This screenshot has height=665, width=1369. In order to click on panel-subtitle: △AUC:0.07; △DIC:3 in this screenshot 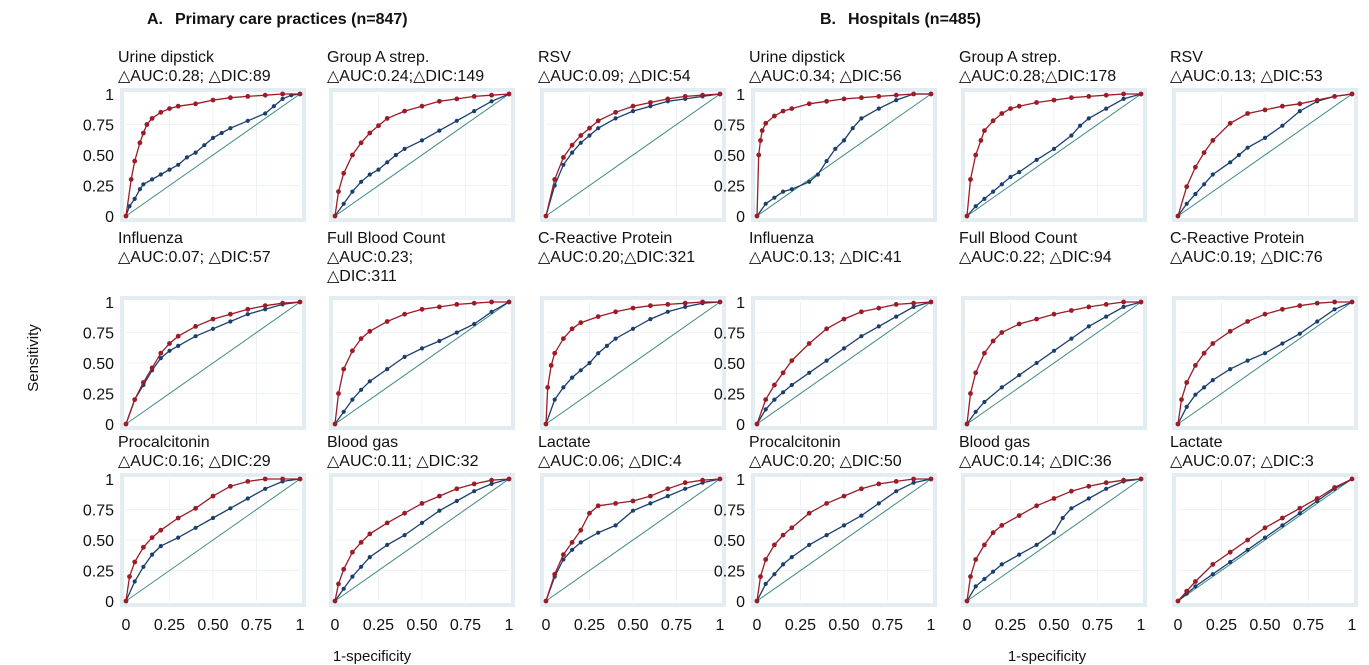, I will do `click(1242, 461)`.